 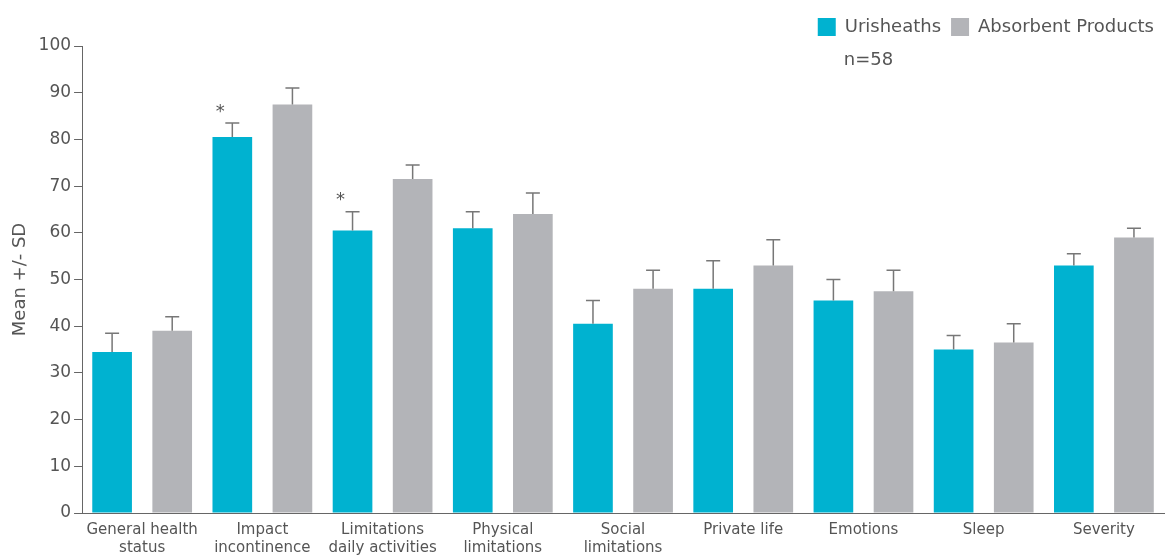 I want to click on y-tick-label: 100, so click(x=55, y=44).